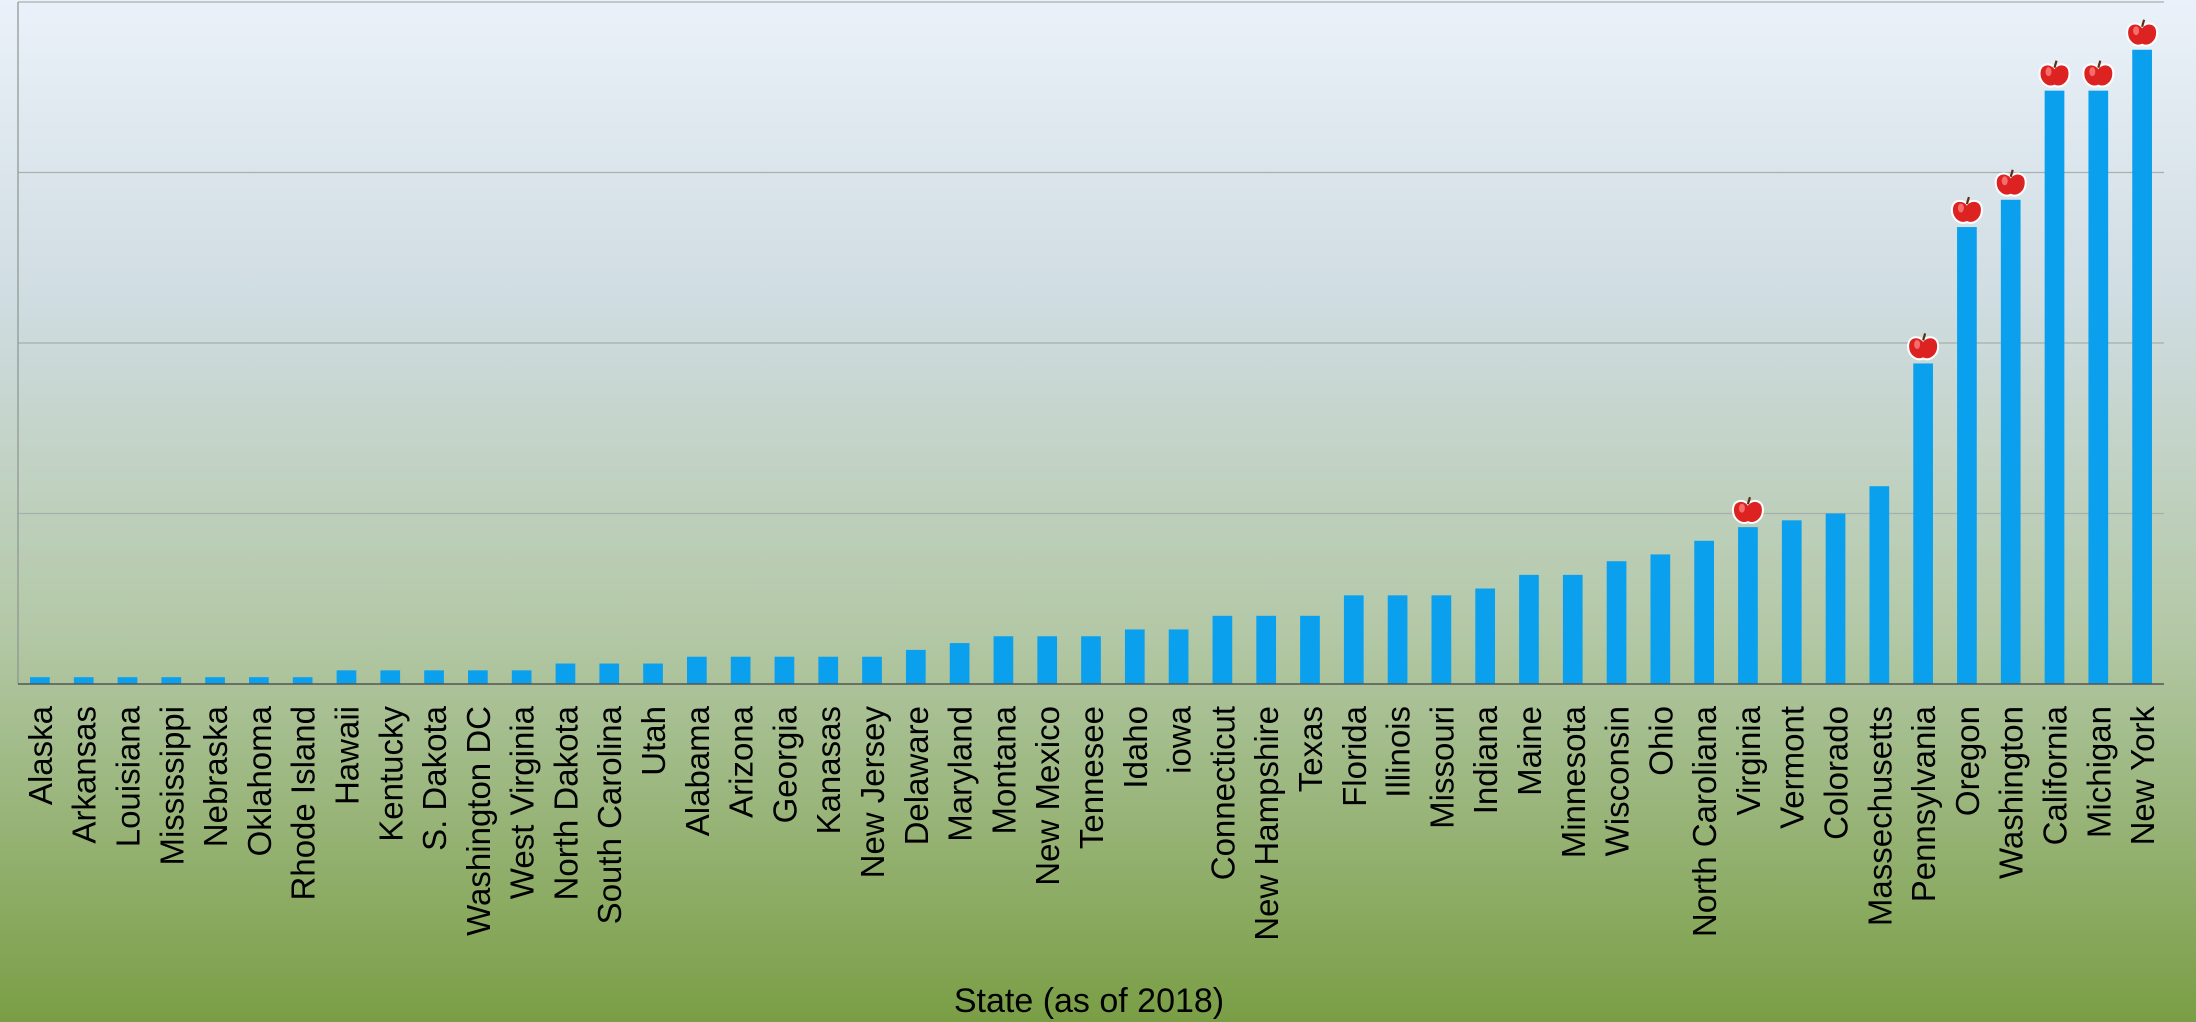 The width and height of the screenshot is (2196, 1022). Describe the element at coordinates (522, 802) in the screenshot. I see `x-tick-label: West Virginia` at that location.